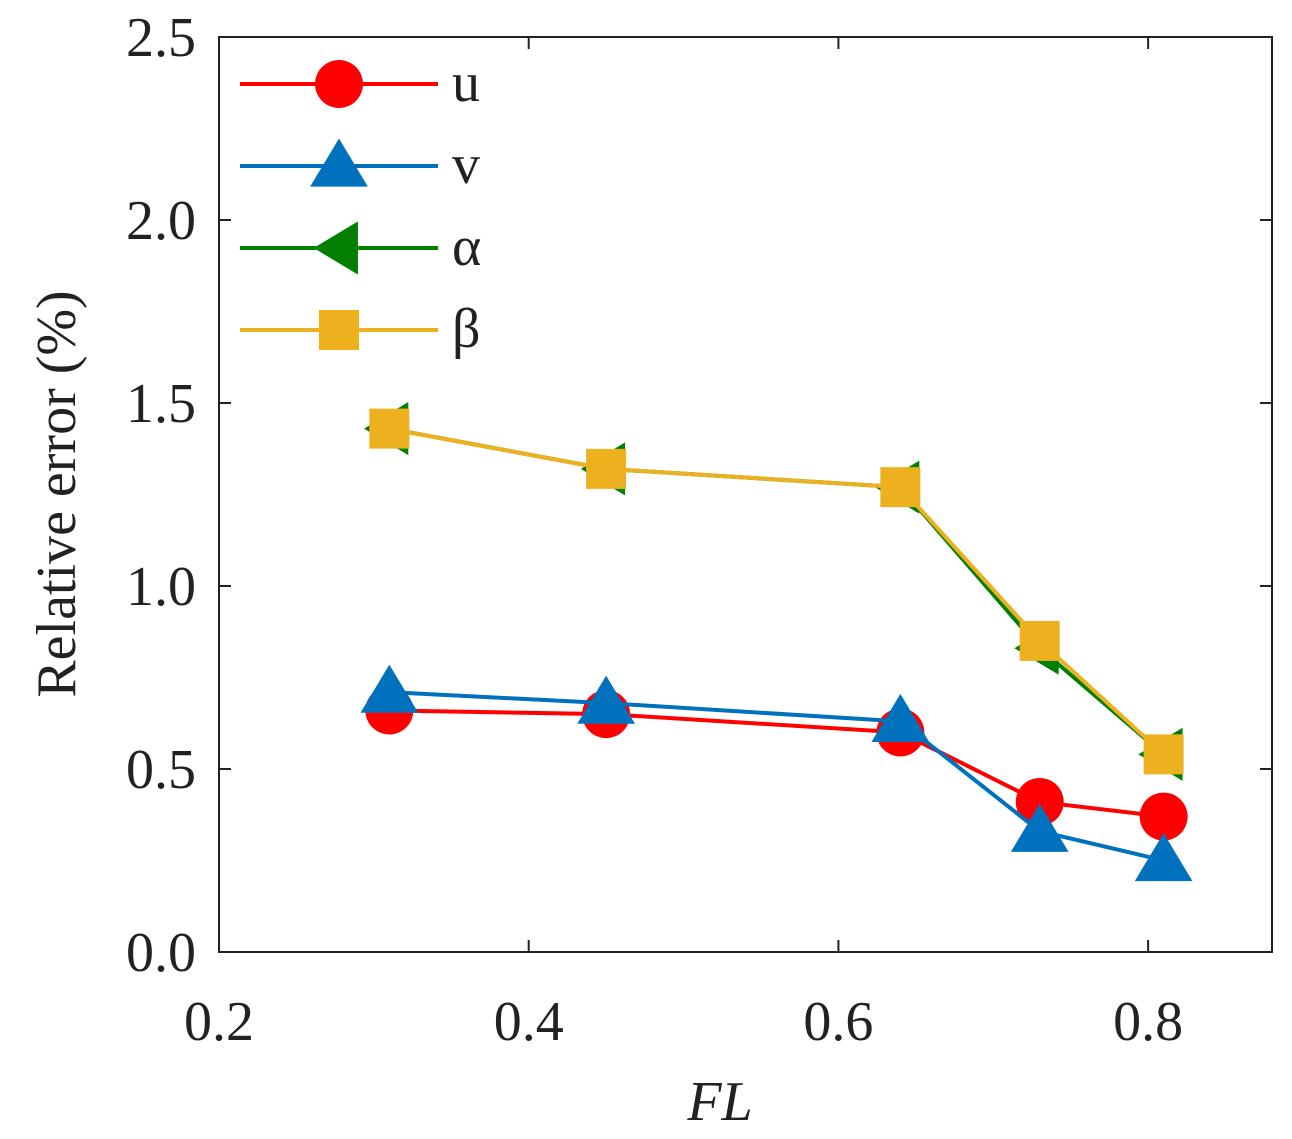  What do you see at coordinates (466, 329) in the screenshot?
I see `legend-label: β` at bounding box center [466, 329].